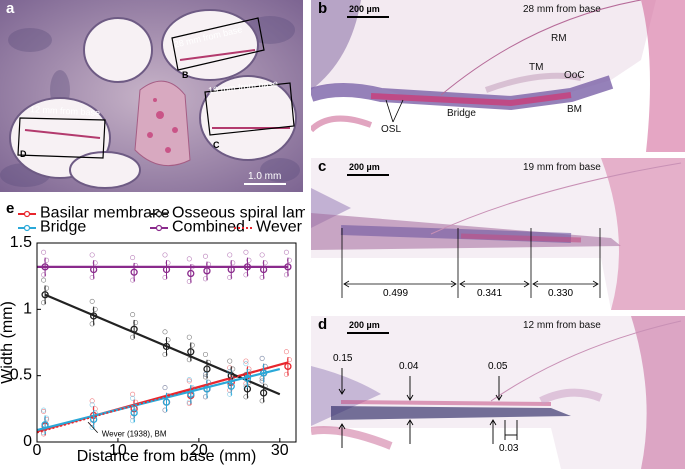  I want to click on legend-label-osl: Osseous spiral lamina, so click(238, 213).